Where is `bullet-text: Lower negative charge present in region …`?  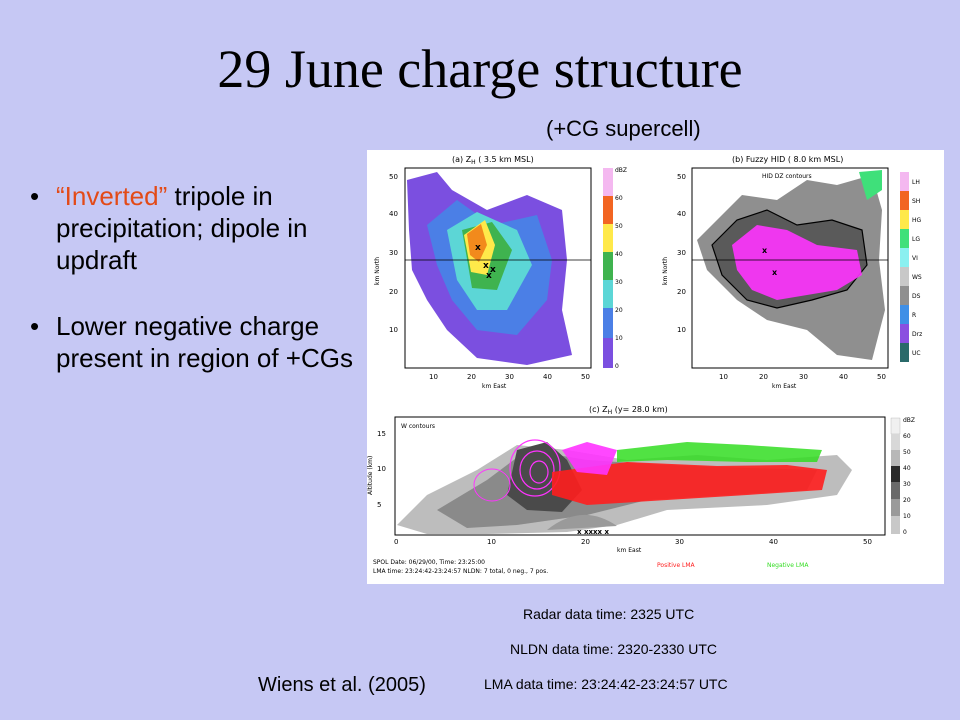 bullet-text: Lower negative charge present in region … is located at coordinates (204, 342).